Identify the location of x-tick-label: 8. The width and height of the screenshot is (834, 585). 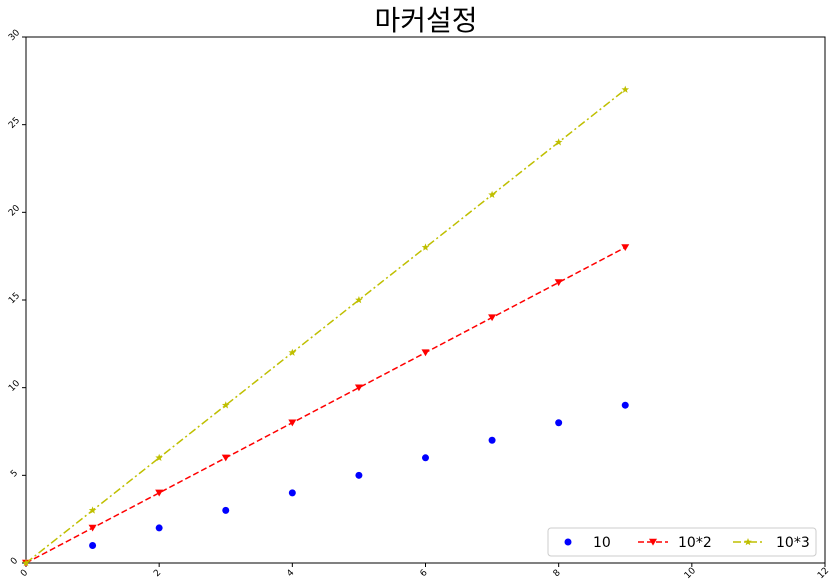
(557, 573).